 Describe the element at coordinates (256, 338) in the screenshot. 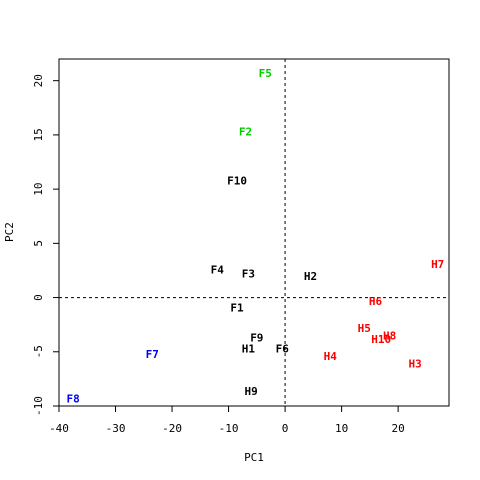

I see `point-label-f9: F9` at that location.